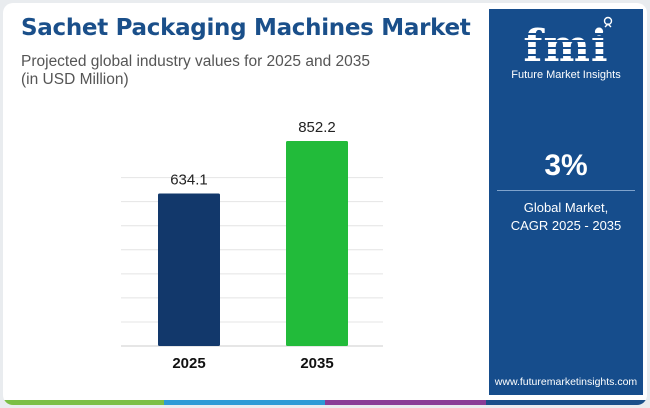 Image resolution: width=650 pixels, height=408 pixels. Describe the element at coordinates (566, 207) in the screenshot. I see `cagr-label-line-1: Global Market,` at that location.